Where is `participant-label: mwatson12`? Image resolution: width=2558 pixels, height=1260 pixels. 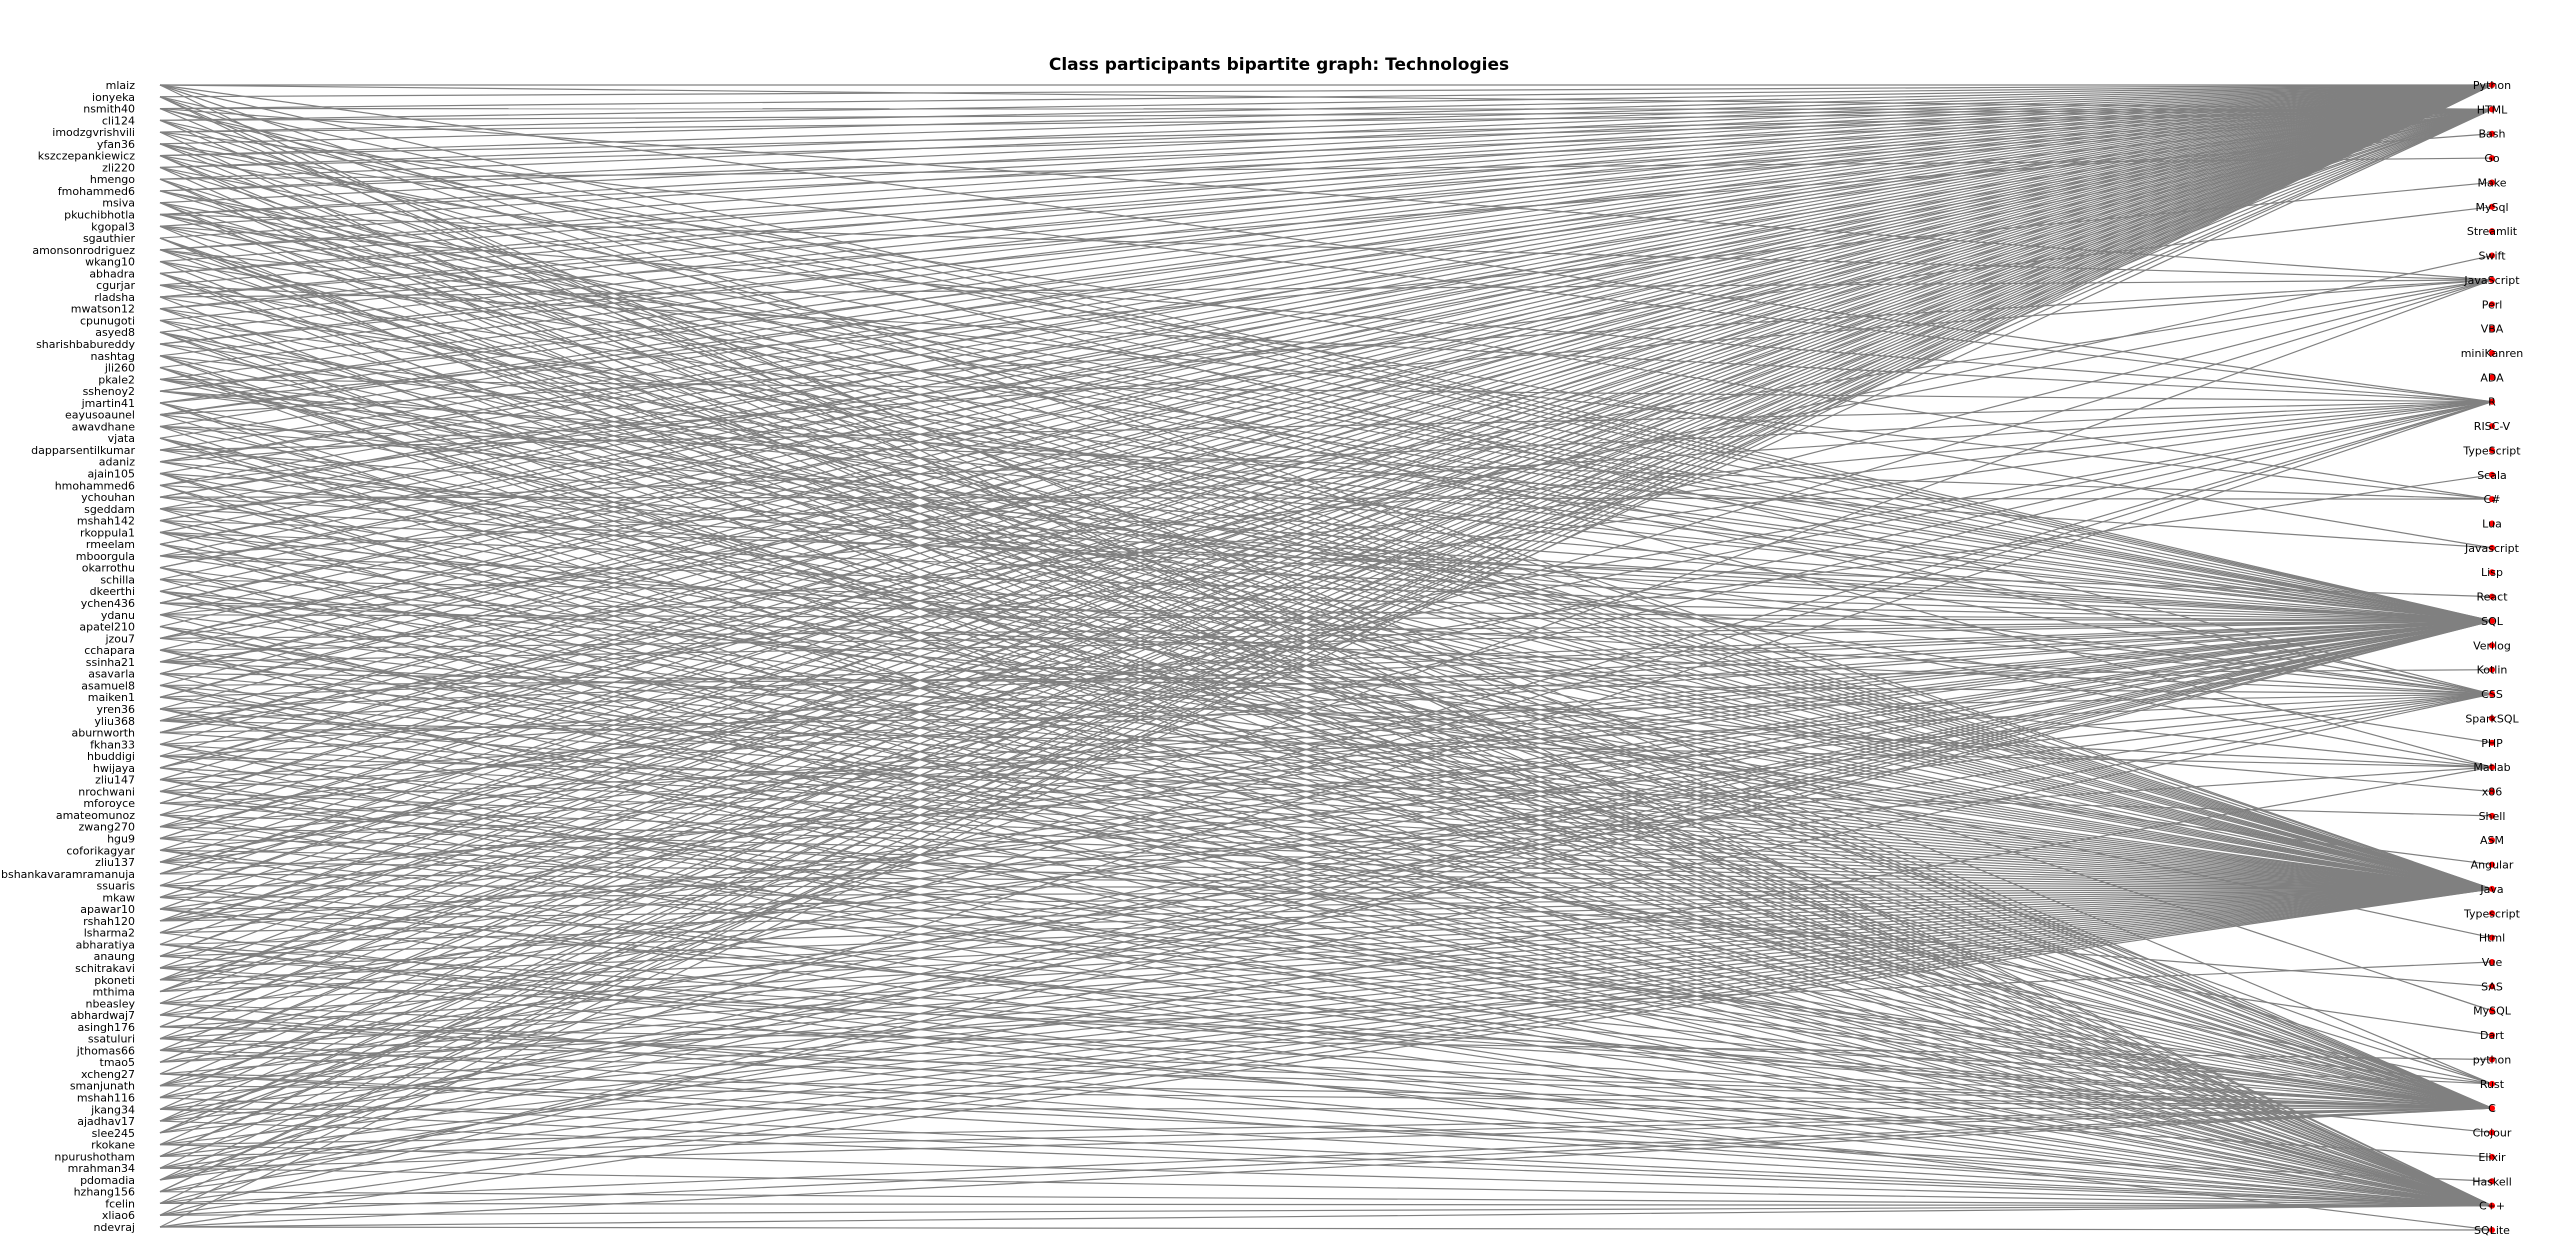
participant-label: mwatson12 is located at coordinates (103, 309).